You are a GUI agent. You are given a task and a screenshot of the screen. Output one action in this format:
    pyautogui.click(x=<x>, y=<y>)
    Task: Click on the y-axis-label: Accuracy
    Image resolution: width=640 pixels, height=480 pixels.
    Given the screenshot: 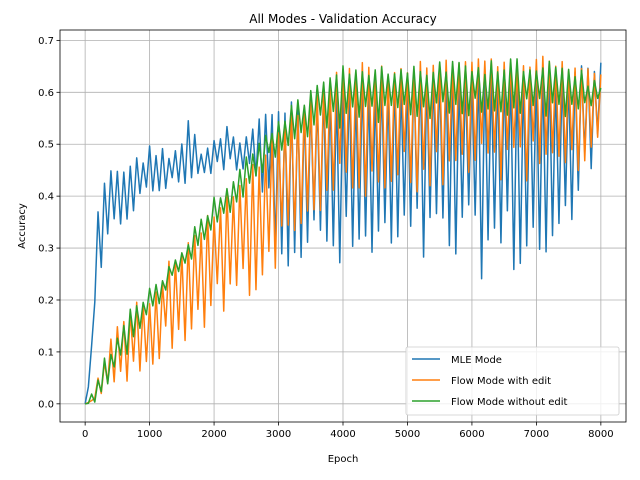 What is the action you would take?
    pyautogui.click(x=22, y=226)
    